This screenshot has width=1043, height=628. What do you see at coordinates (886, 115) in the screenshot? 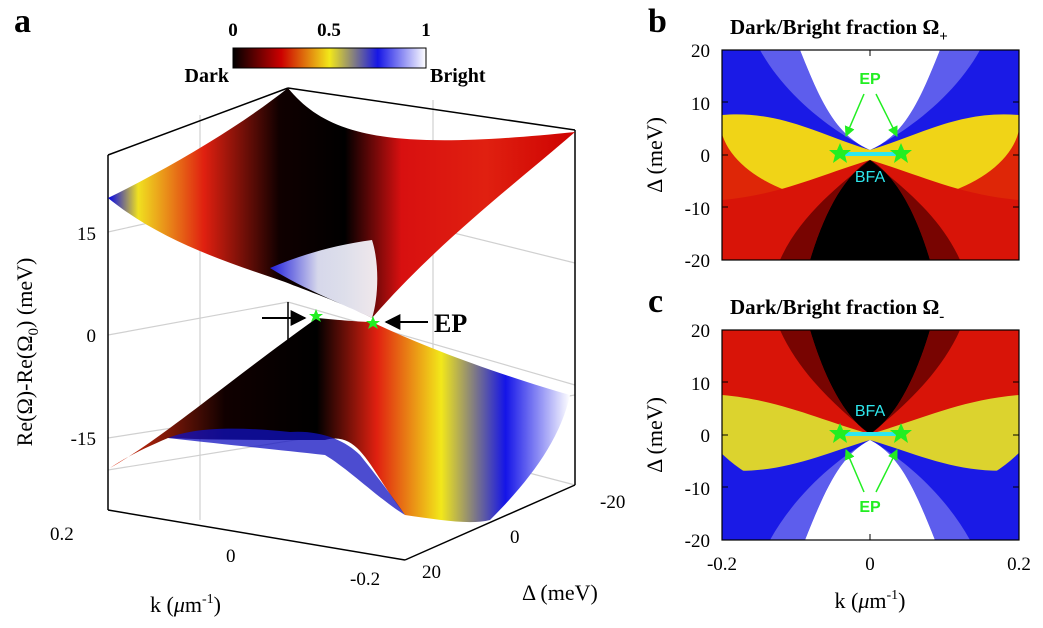
I see `ep-arrow-b-right` at bounding box center [886, 115].